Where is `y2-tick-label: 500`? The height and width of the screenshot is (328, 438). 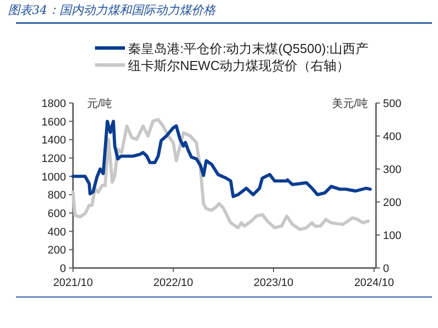 y2-tick-label: 500 is located at coordinates (392, 104).